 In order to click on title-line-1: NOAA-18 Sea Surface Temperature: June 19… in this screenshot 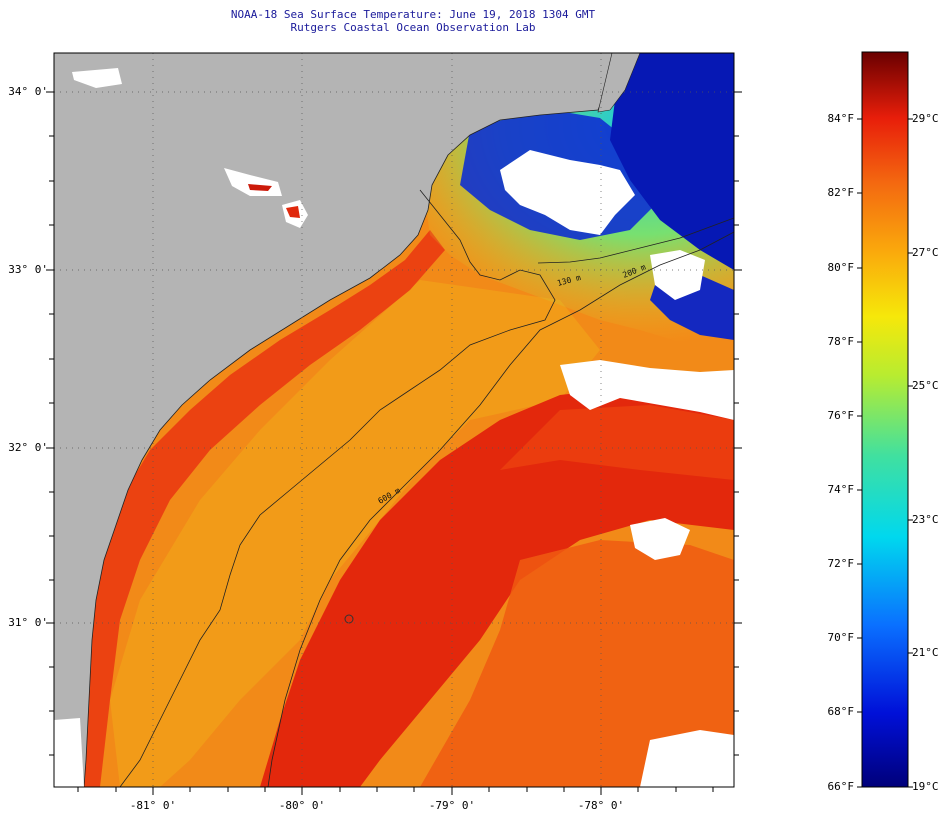, I will do `click(413, 14)`.